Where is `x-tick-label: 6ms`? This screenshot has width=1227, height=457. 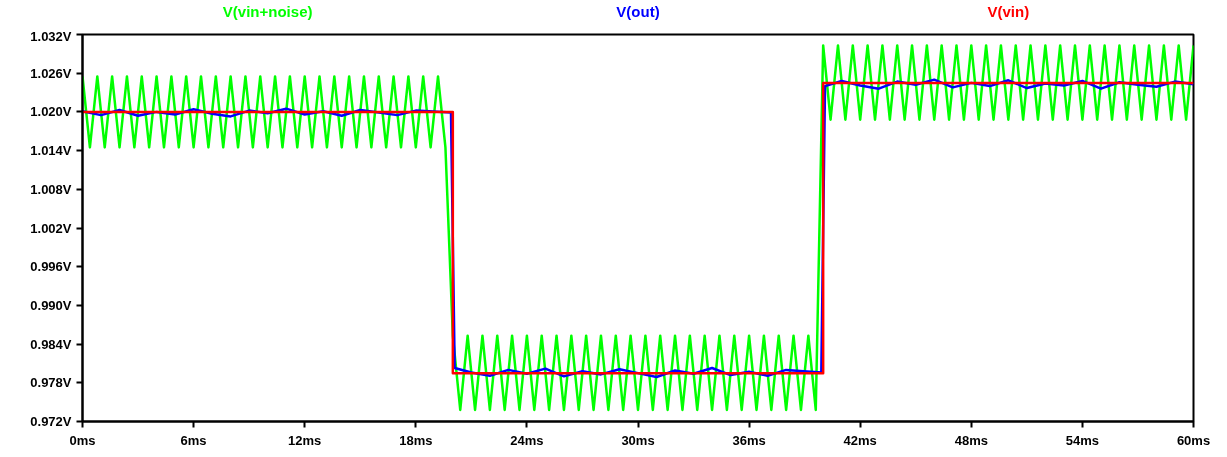 x-tick-label: 6ms is located at coordinates (193, 440).